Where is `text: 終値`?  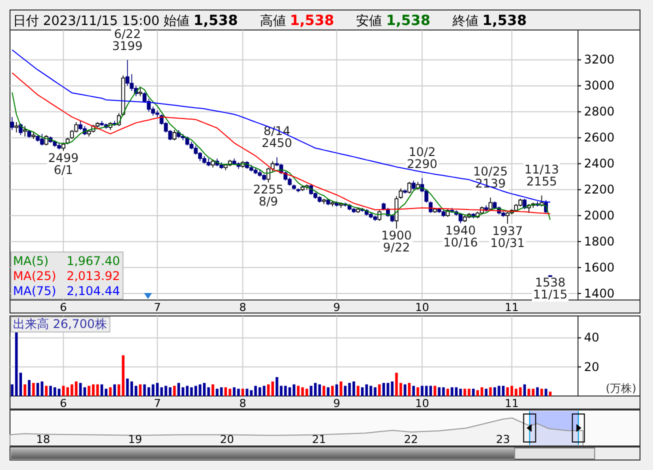 text: 終値 is located at coordinates (464, 21).